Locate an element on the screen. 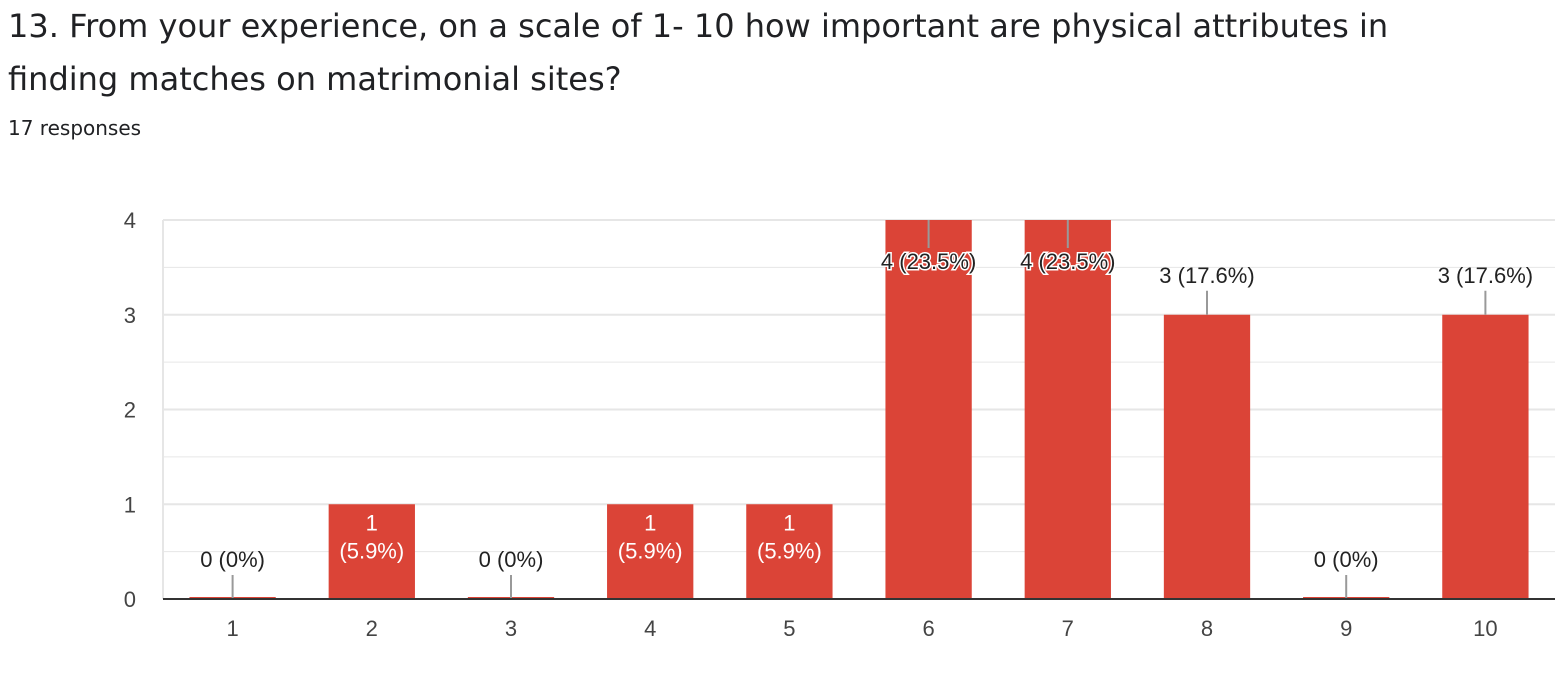  response-count: 17 responses is located at coordinates (75, 128).